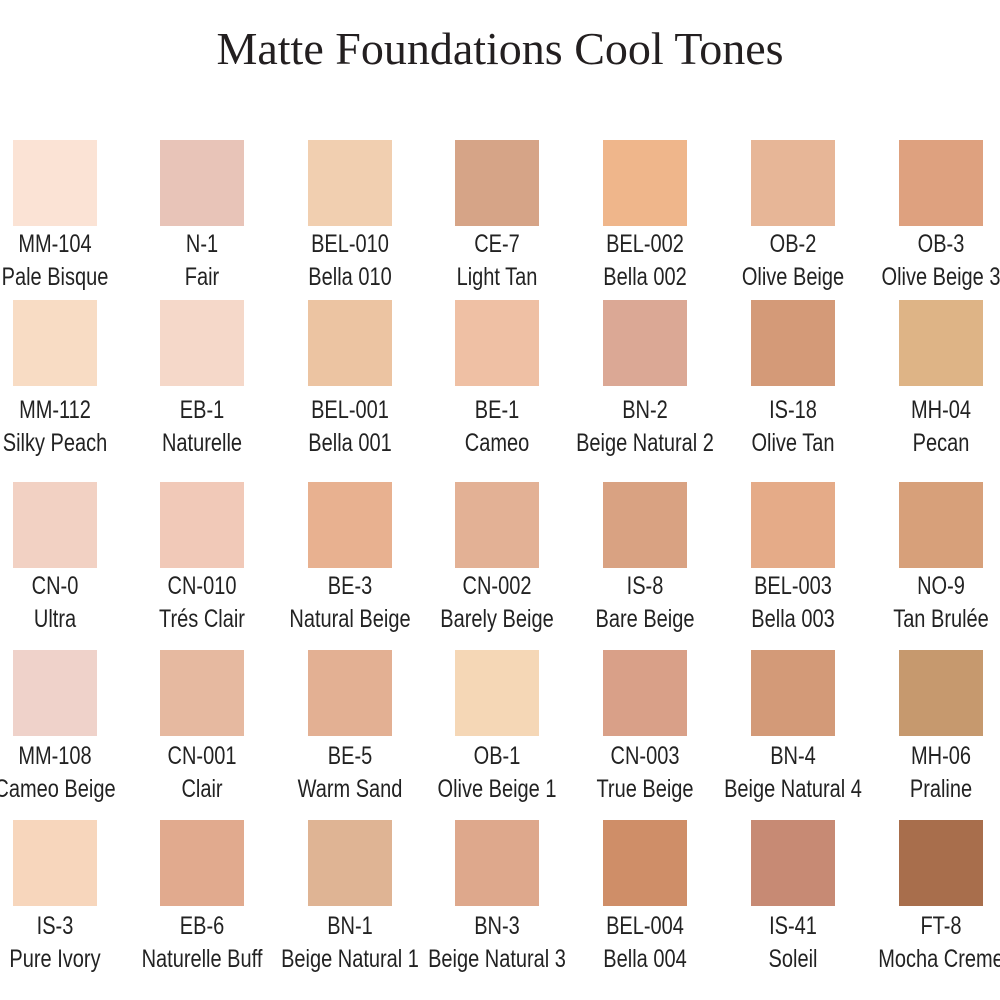 Image resolution: width=1000 pixels, height=1000 pixels. What do you see at coordinates (350, 244) in the screenshot?
I see `swatch-code: BEL-010` at bounding box center [350, 244].